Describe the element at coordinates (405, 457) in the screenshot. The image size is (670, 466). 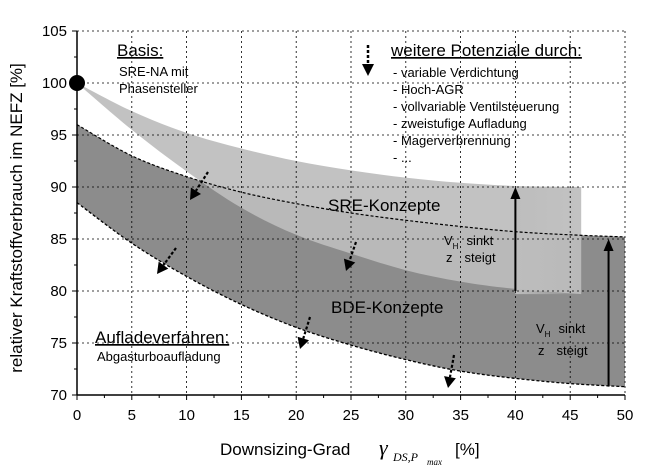
I see `x-axis-subscript: DS,P` at that location.